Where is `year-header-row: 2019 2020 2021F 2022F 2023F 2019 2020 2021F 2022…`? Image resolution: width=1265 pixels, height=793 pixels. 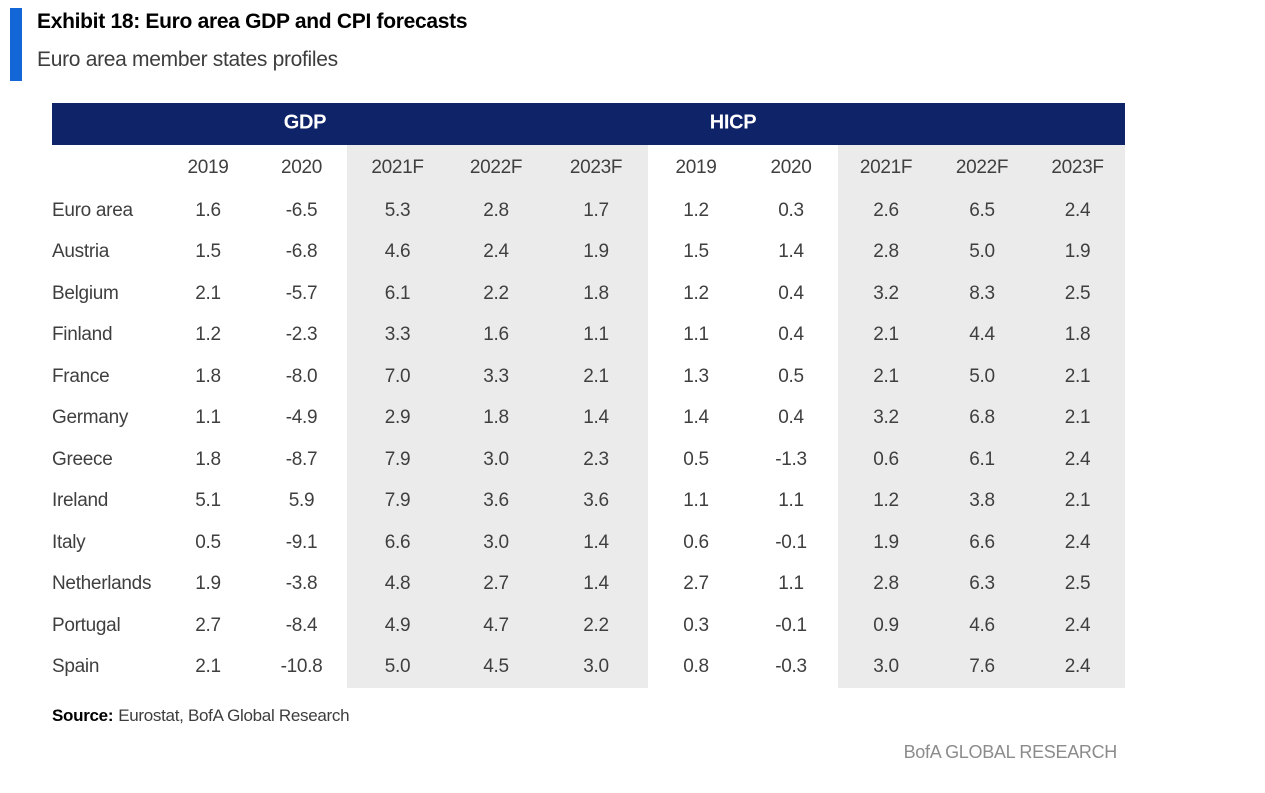
year-header-row: 2019 2020 2021F 2022F 2023F 2019 2020 2021F 2022… is located at coordinates (588, 167).